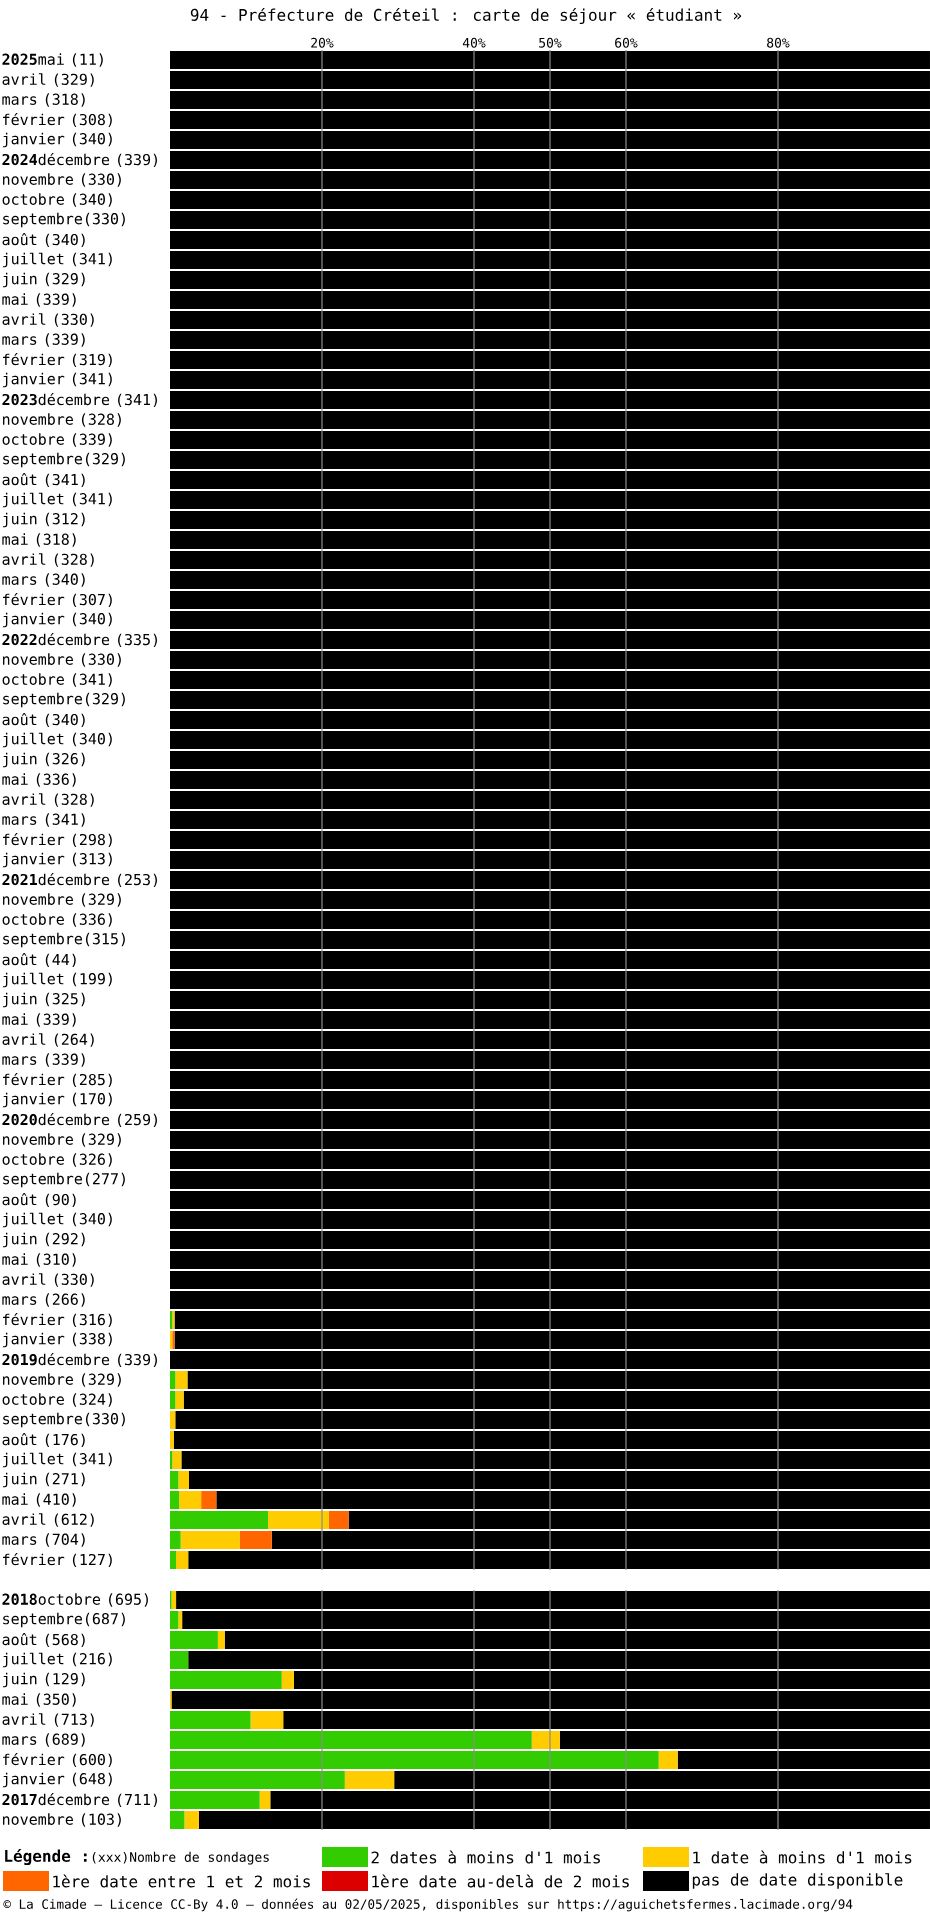  Describe the element at coordinates (43, 520) in the screenshot. I see `y-tick-label: juin (312)` at that location.